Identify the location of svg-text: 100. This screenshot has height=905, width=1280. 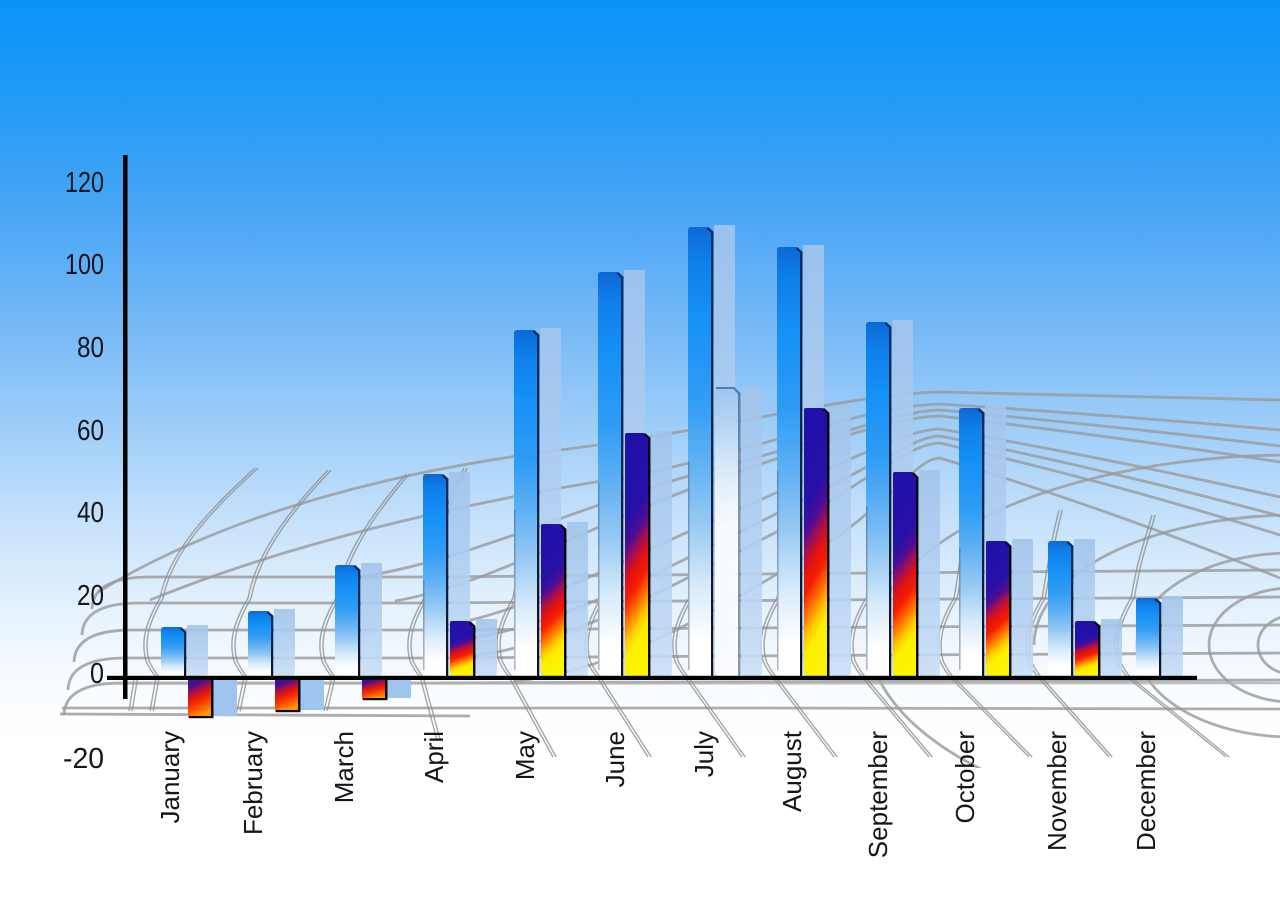
(84, 265).